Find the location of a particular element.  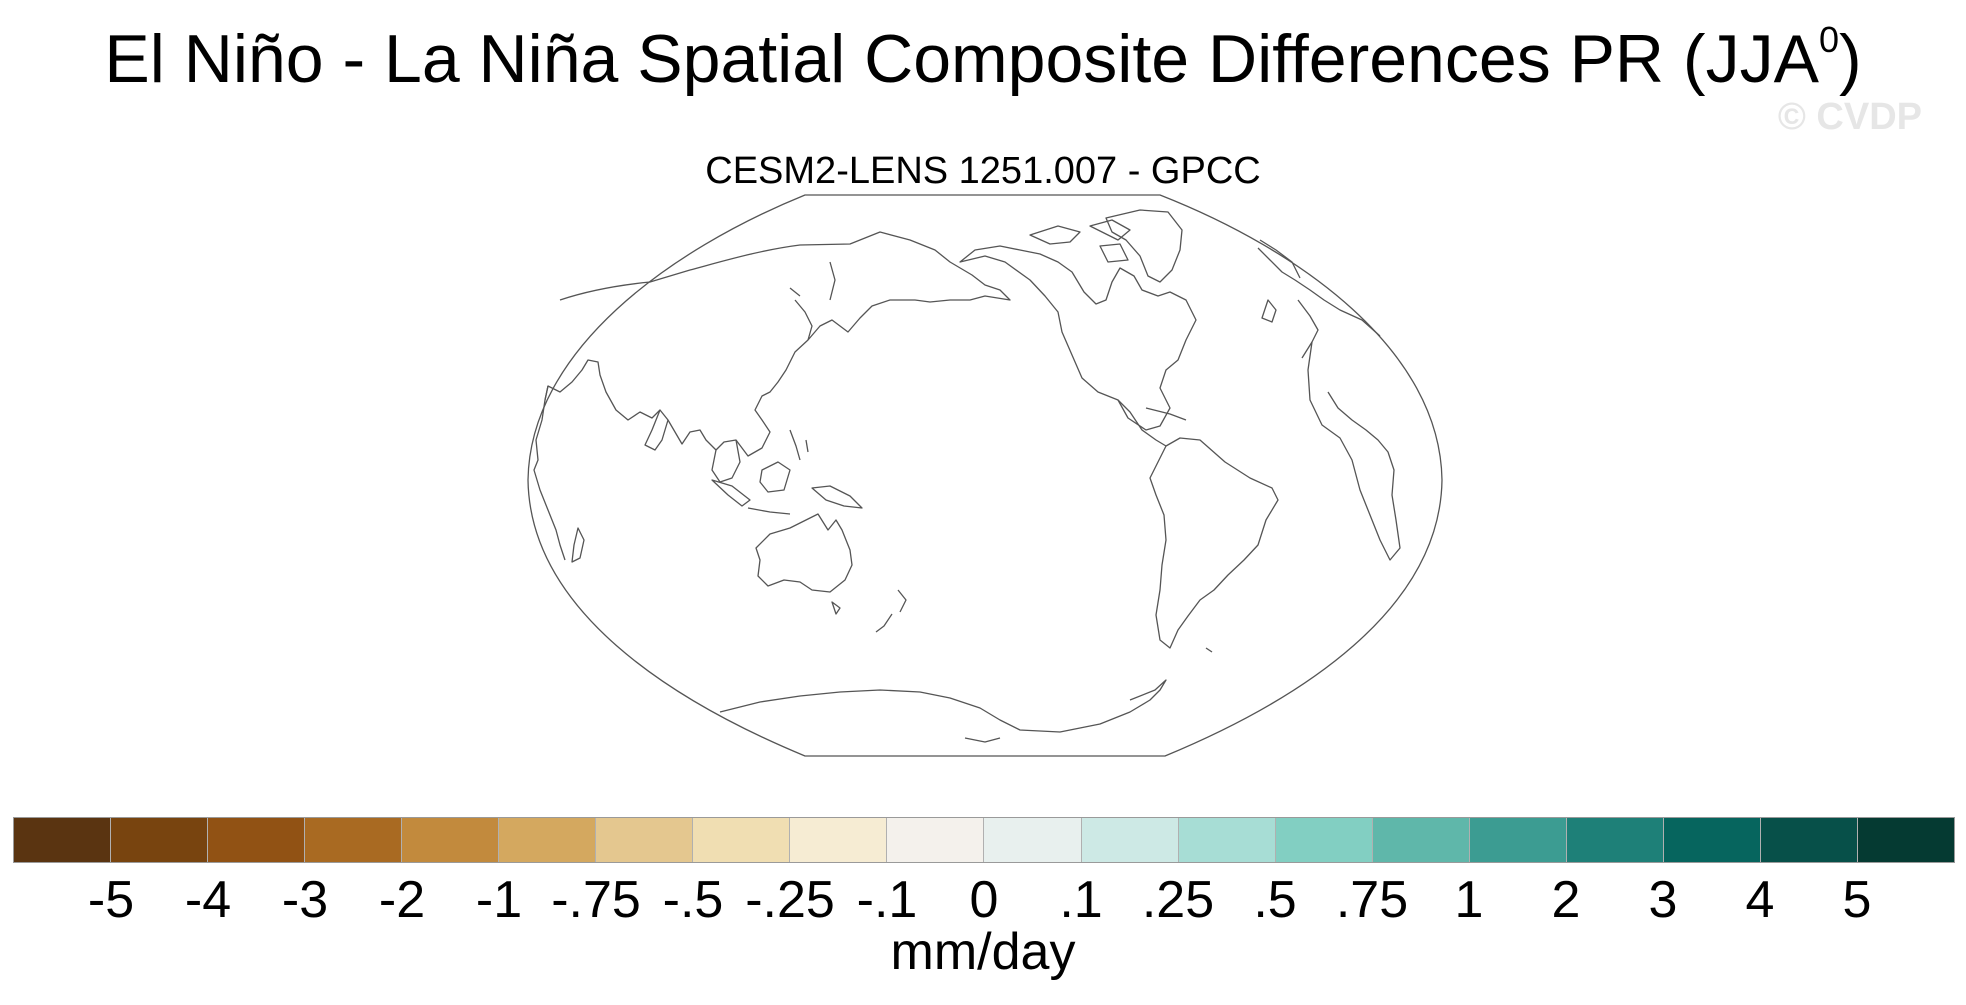

colorbar-tick-label: 2 is located at coordinates (1566, 900).